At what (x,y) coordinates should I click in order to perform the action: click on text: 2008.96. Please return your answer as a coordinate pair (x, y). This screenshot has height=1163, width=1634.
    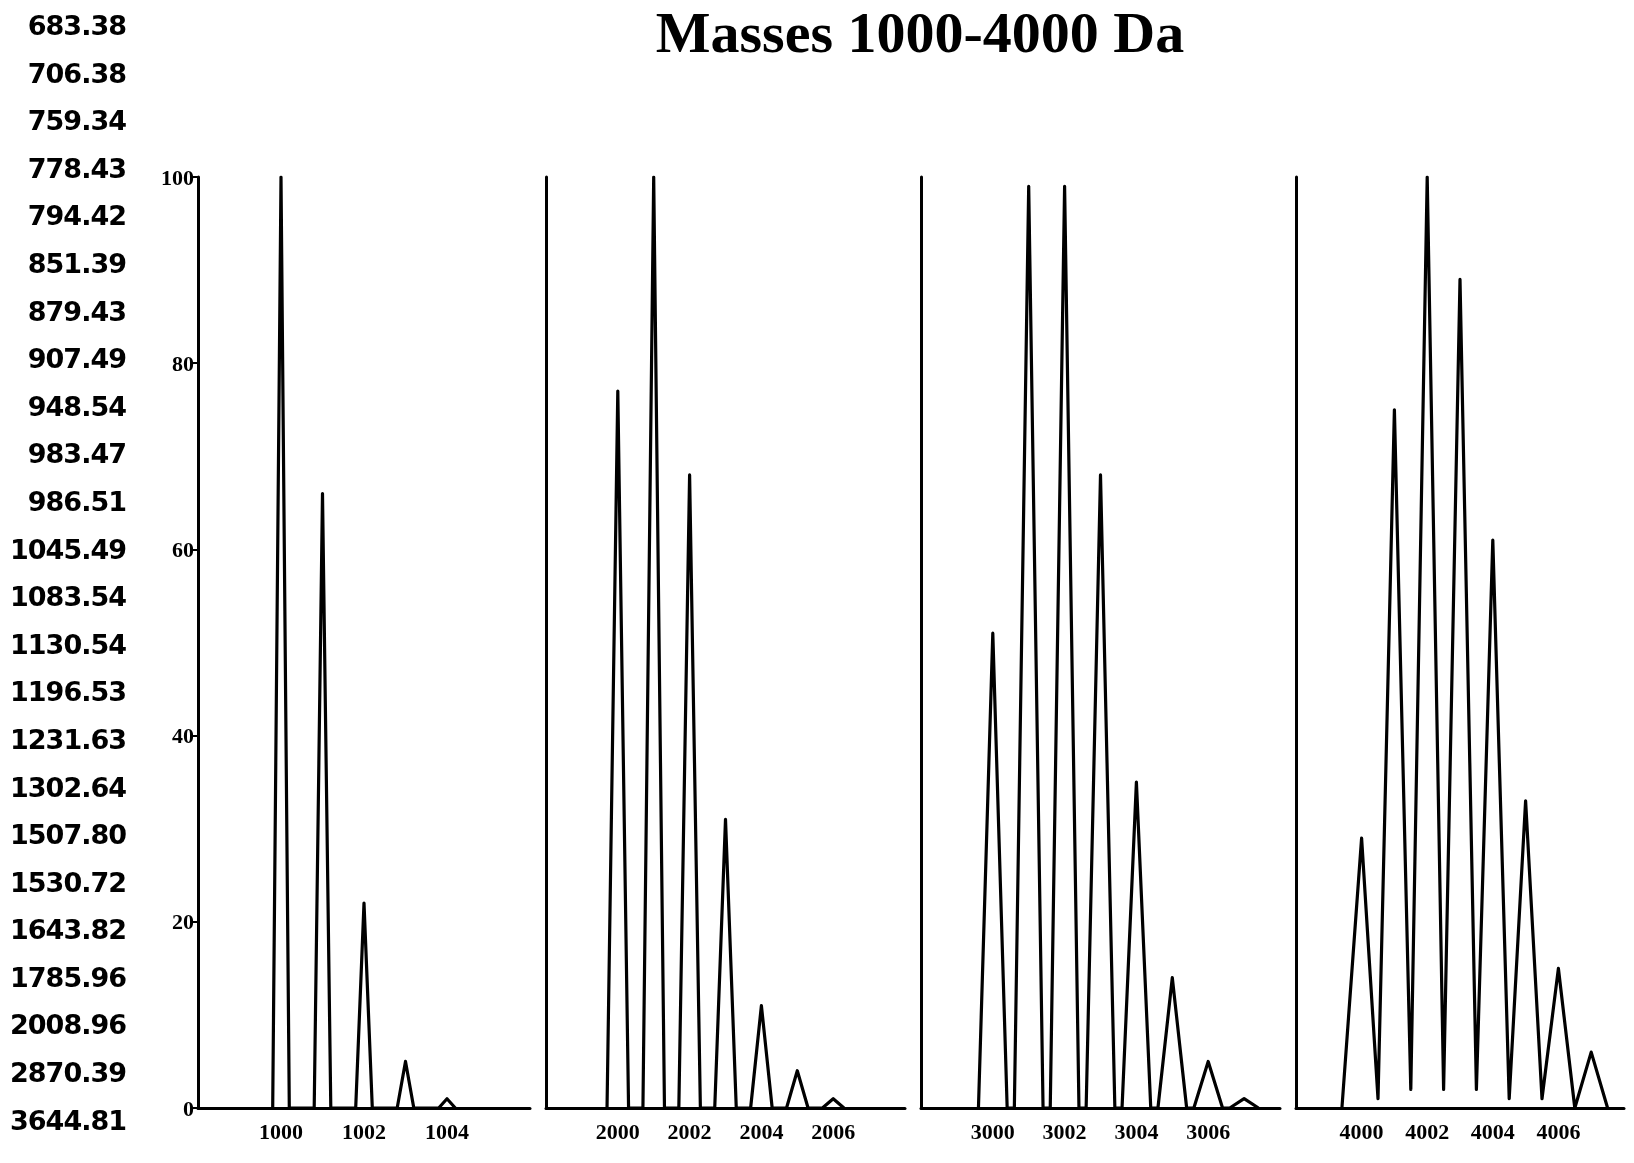
    Looking at the image, I should click on (67, 1025).